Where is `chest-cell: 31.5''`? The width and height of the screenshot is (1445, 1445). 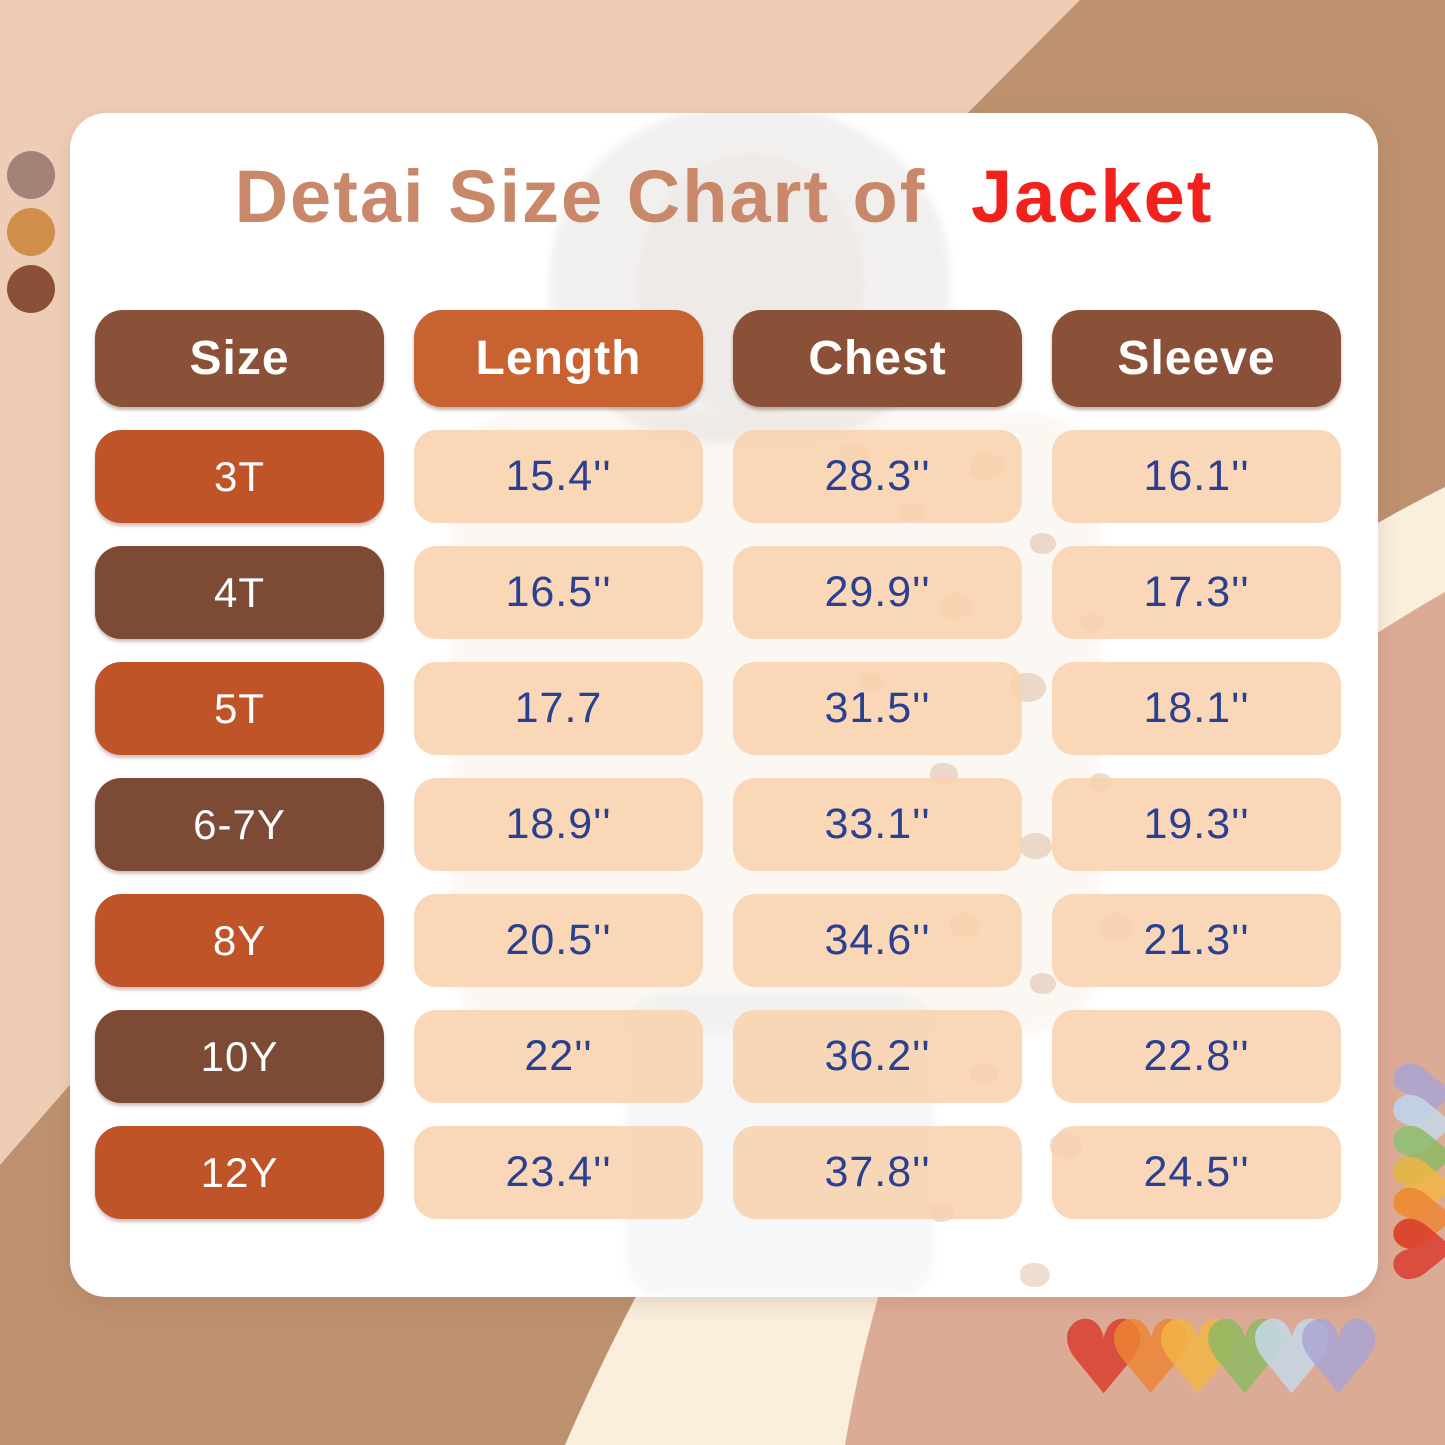 chest-cell: 31.5'' is located at coordinates (877, 708).